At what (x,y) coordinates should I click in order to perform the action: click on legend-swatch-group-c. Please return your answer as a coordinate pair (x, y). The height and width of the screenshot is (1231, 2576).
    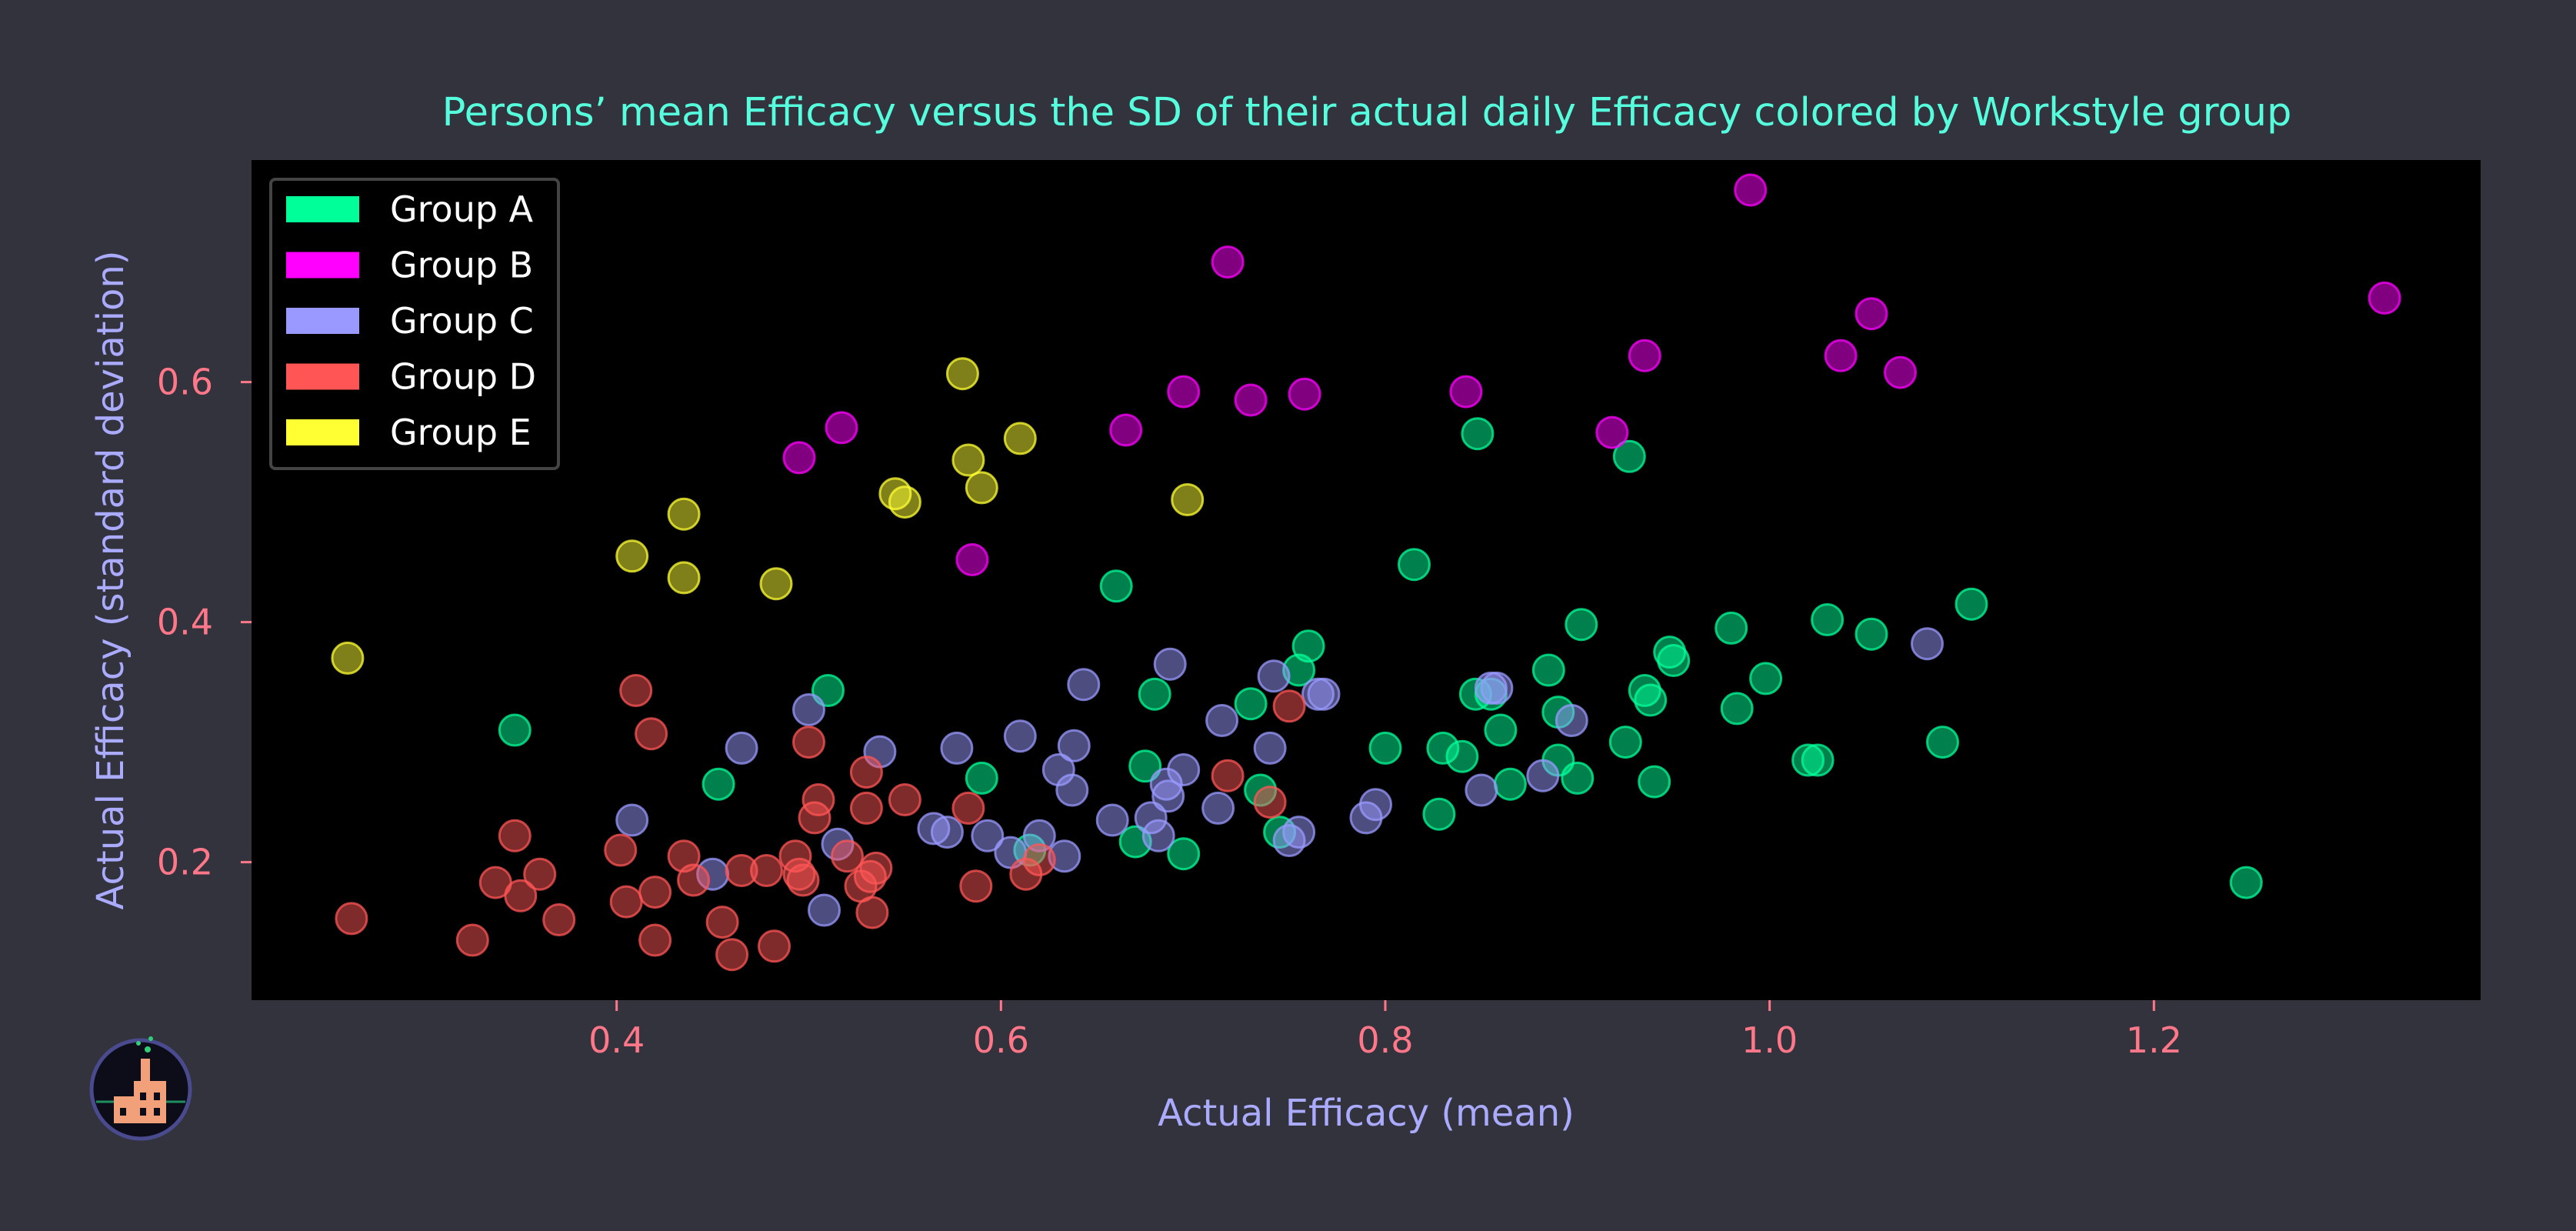
    Looking at the image, I should click on (322, 321).